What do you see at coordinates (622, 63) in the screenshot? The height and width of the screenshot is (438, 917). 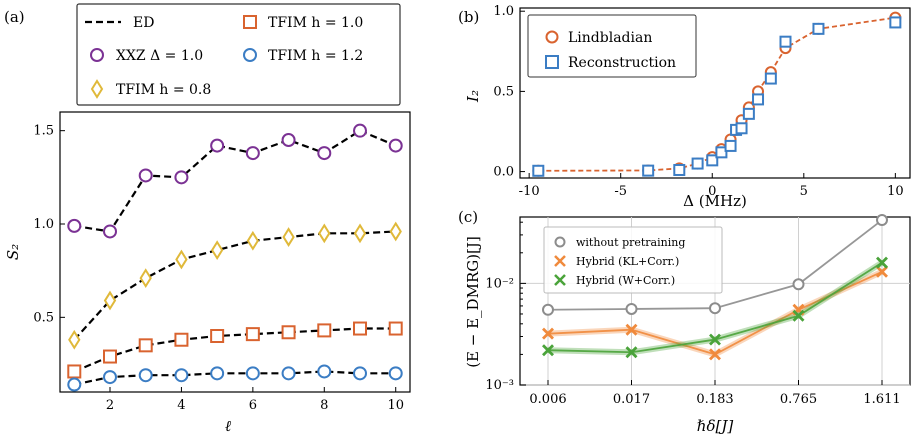 I see `legend-b-recon-label: Reconstruction` at bounding box center [622, 63].